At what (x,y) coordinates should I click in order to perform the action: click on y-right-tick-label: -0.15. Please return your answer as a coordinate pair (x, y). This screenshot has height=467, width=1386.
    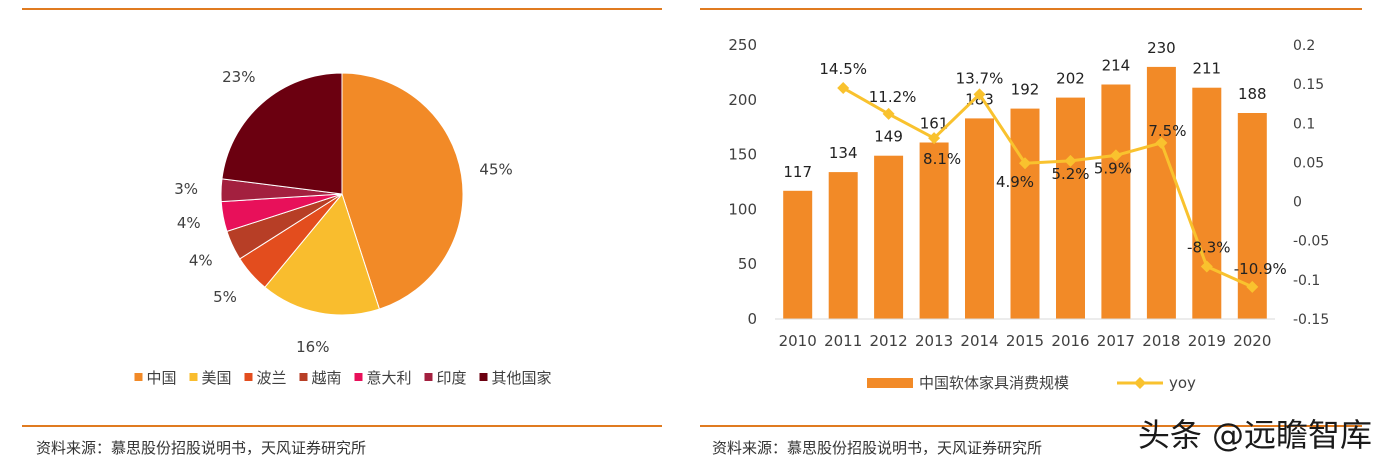
    Looking at the image, I should click on (1311, 320).